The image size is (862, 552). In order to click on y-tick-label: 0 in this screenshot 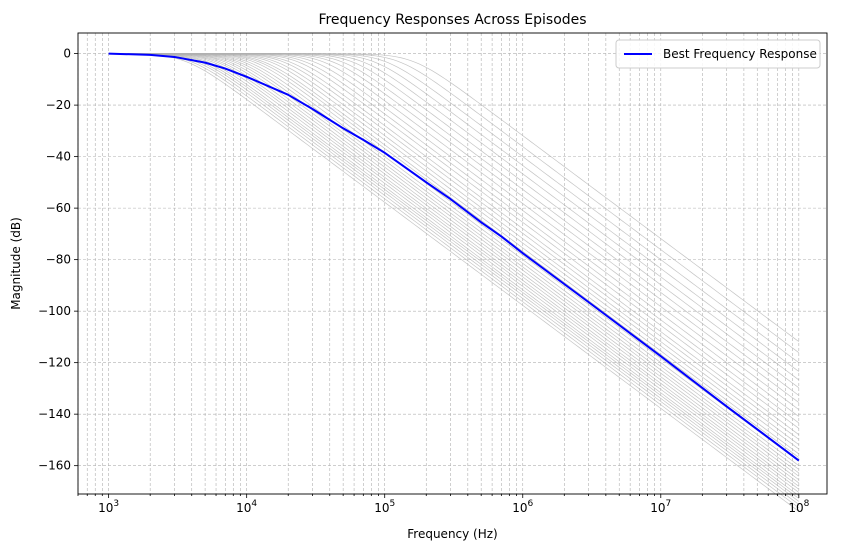, I will do `click(67, 54)`.